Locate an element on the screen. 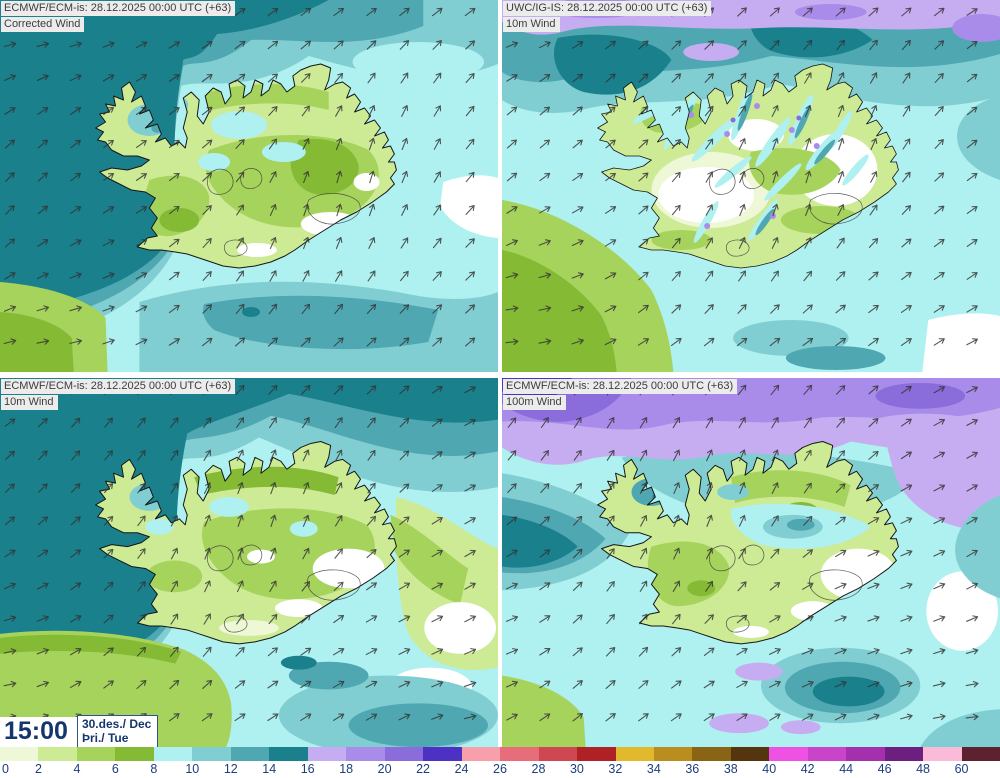 This screenshot has width=1000, height=778. colorbar-tick: 6 is located at coordinates (115, 769).